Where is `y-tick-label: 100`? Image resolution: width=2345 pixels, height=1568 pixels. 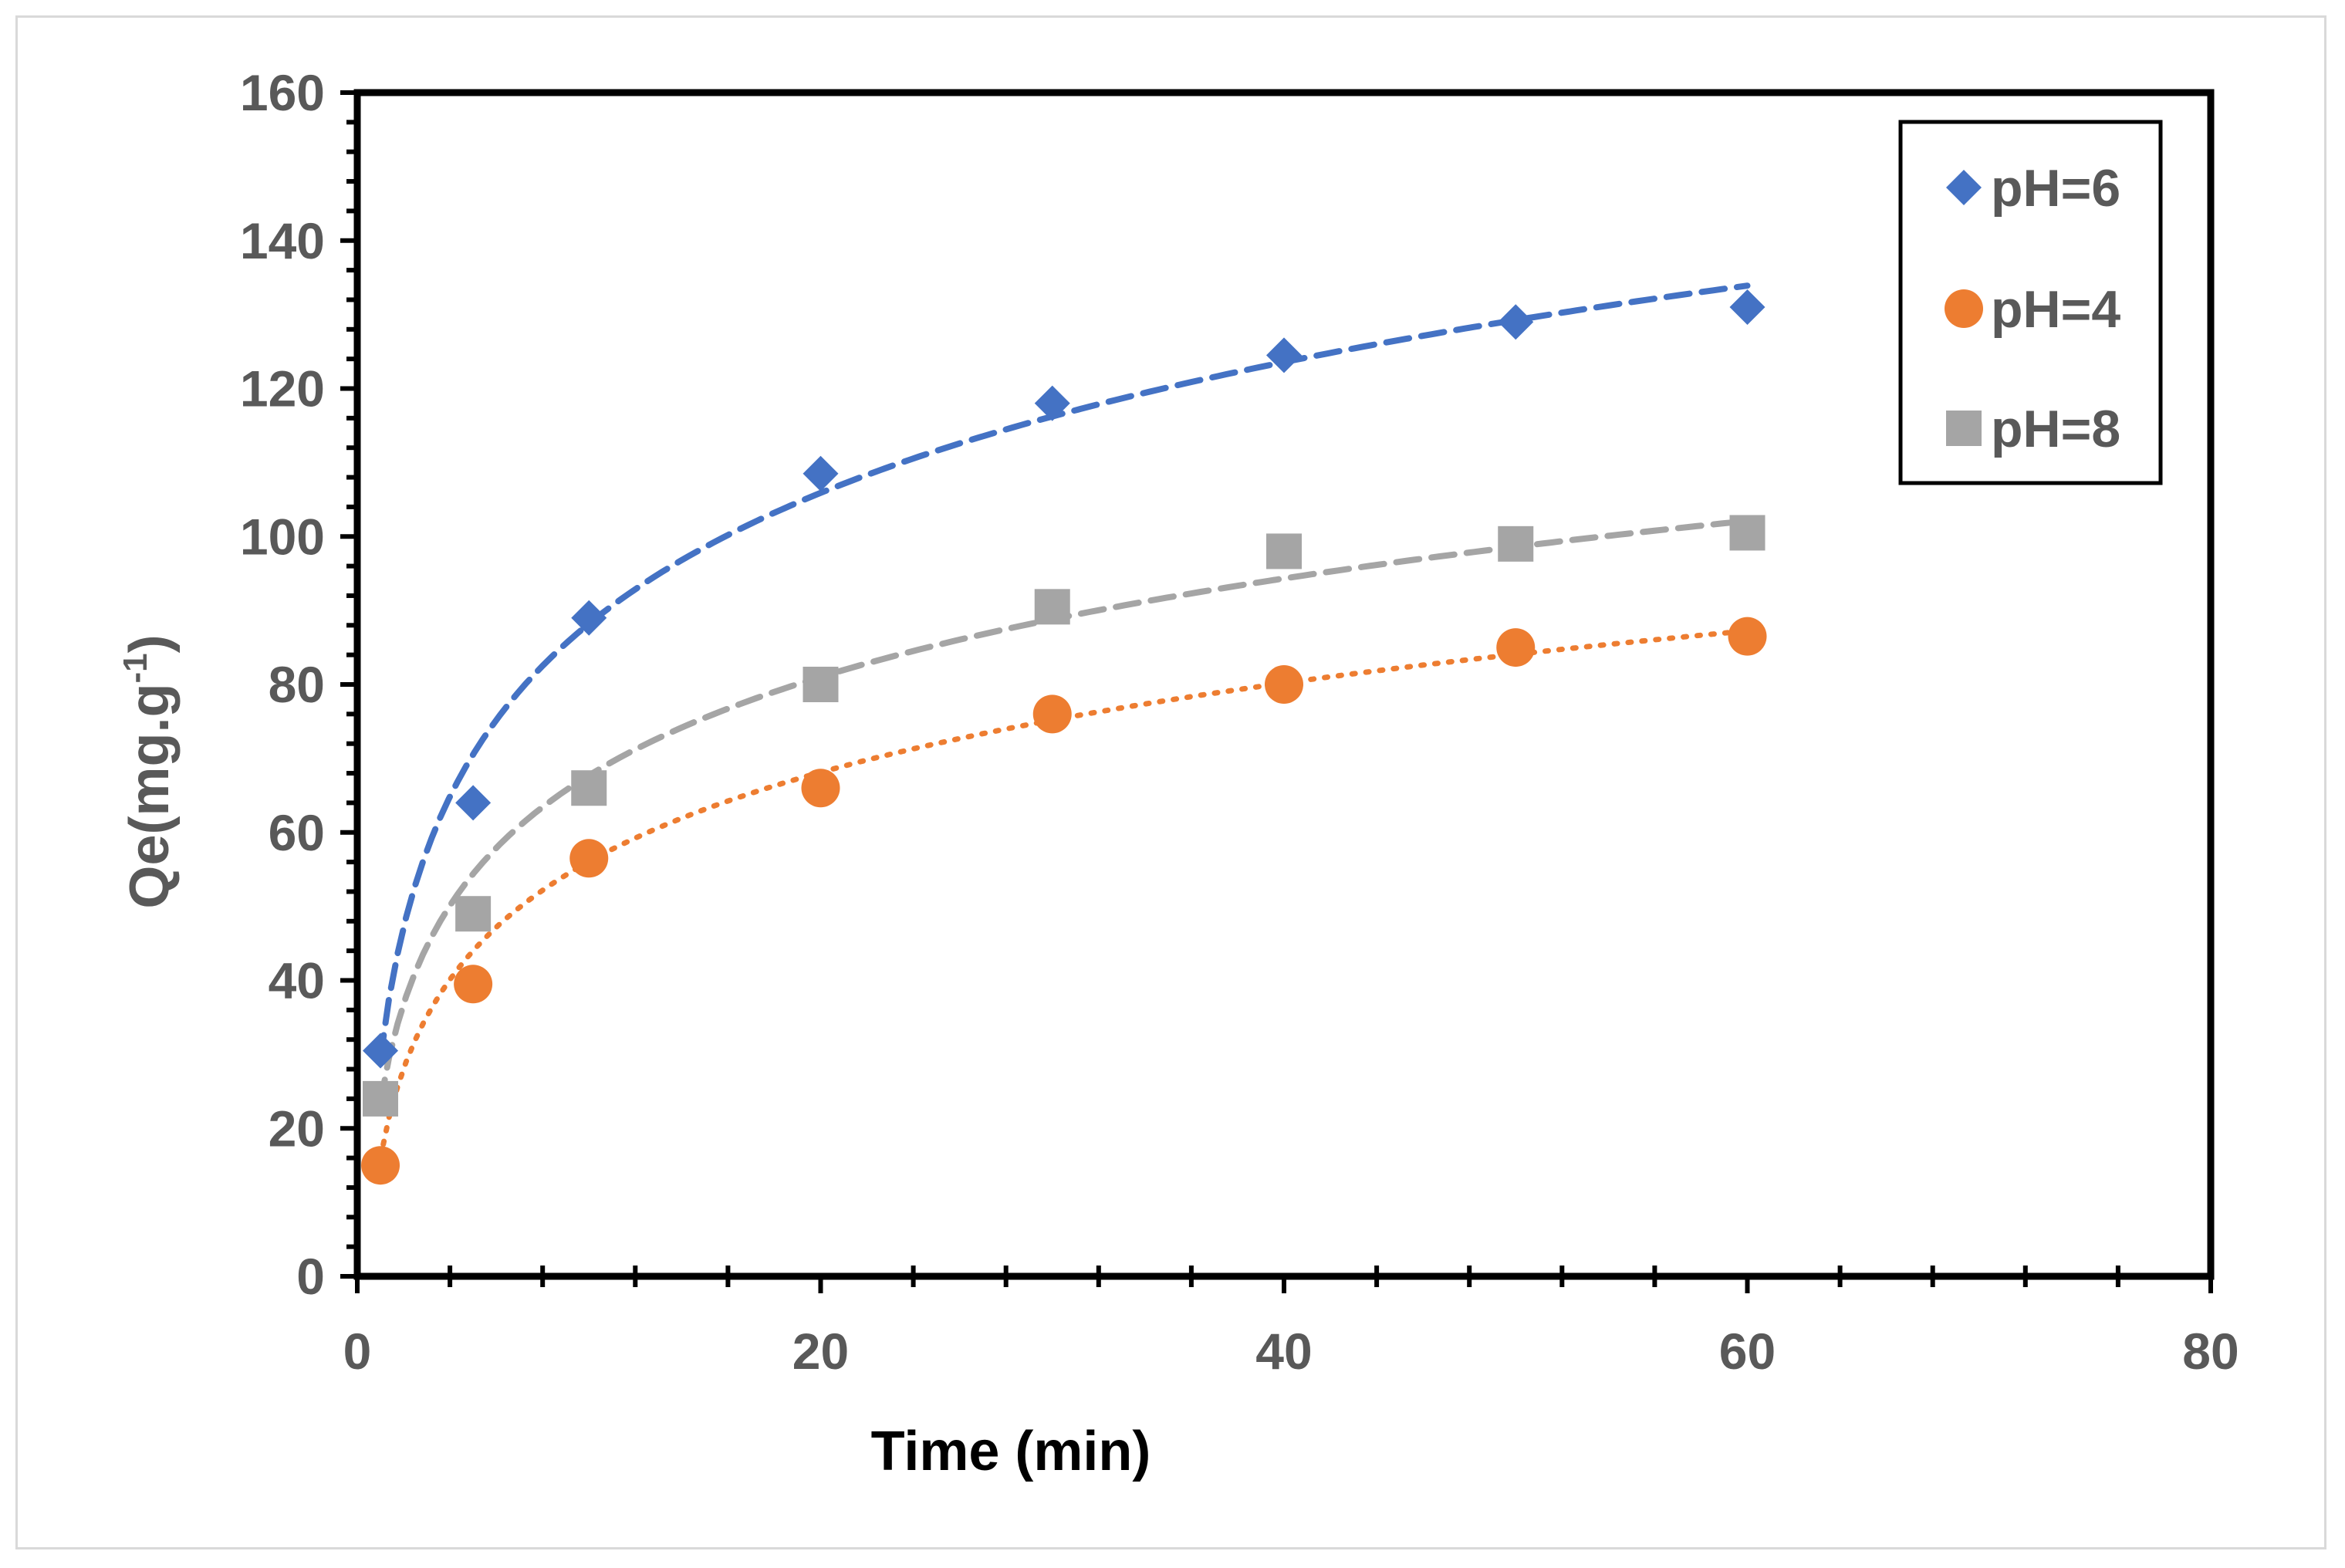 y-tick-label: 100 is located at coordinates (282, 536).